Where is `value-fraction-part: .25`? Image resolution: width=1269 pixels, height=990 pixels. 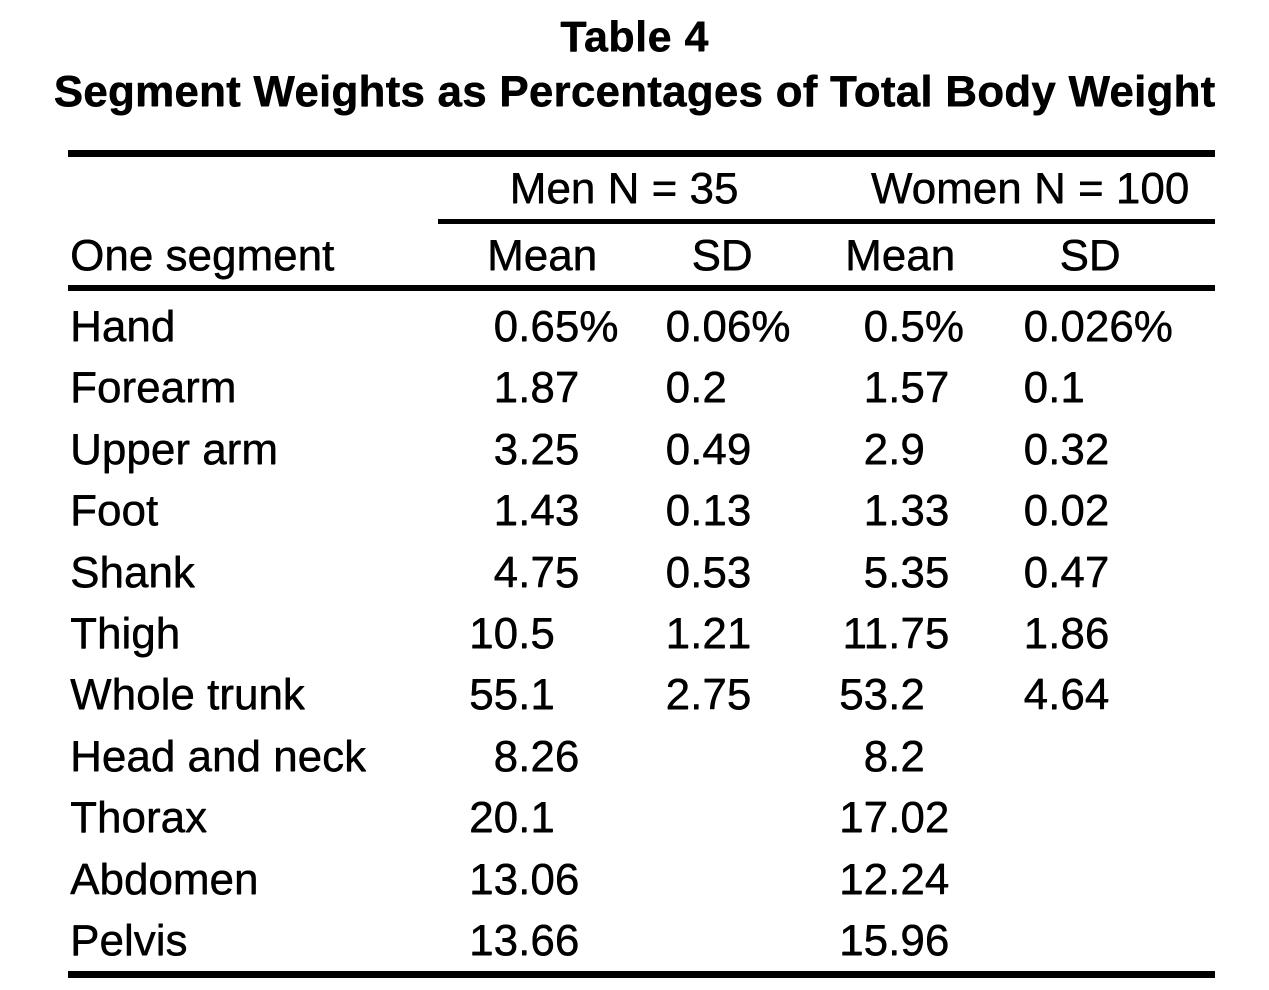
value-fraction-part: .25 is located at coordinates (549, 449).